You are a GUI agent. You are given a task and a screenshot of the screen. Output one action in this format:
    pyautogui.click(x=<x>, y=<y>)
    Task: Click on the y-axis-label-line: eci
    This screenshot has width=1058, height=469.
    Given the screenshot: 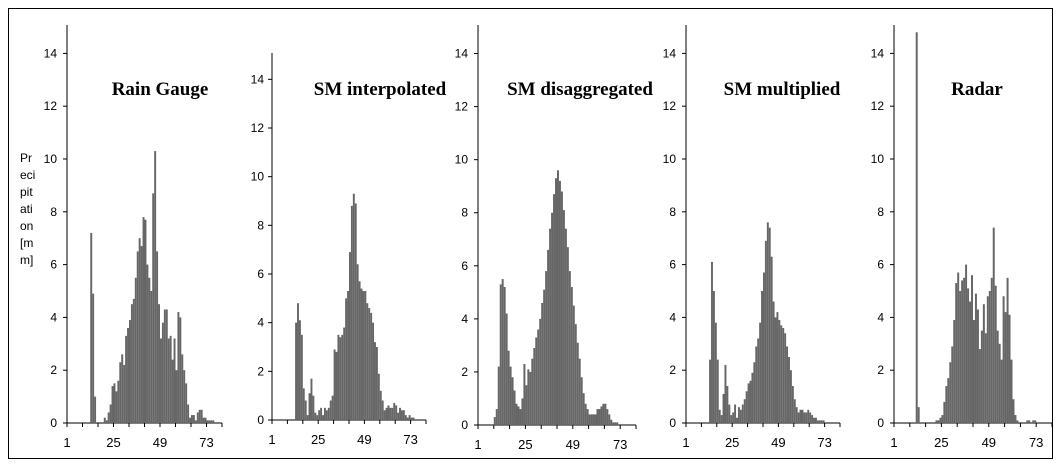 What is the action you would take?
    pyautogui.click(x=27, y=175)
    